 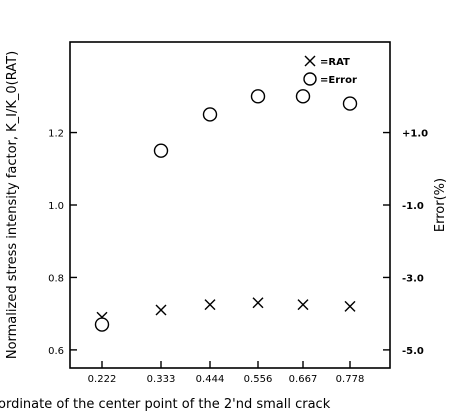 What do you see at coordinates (258, 379) in the screenshot?
I see `x-tick-label: 0.556` at bounding box center [258, 379].